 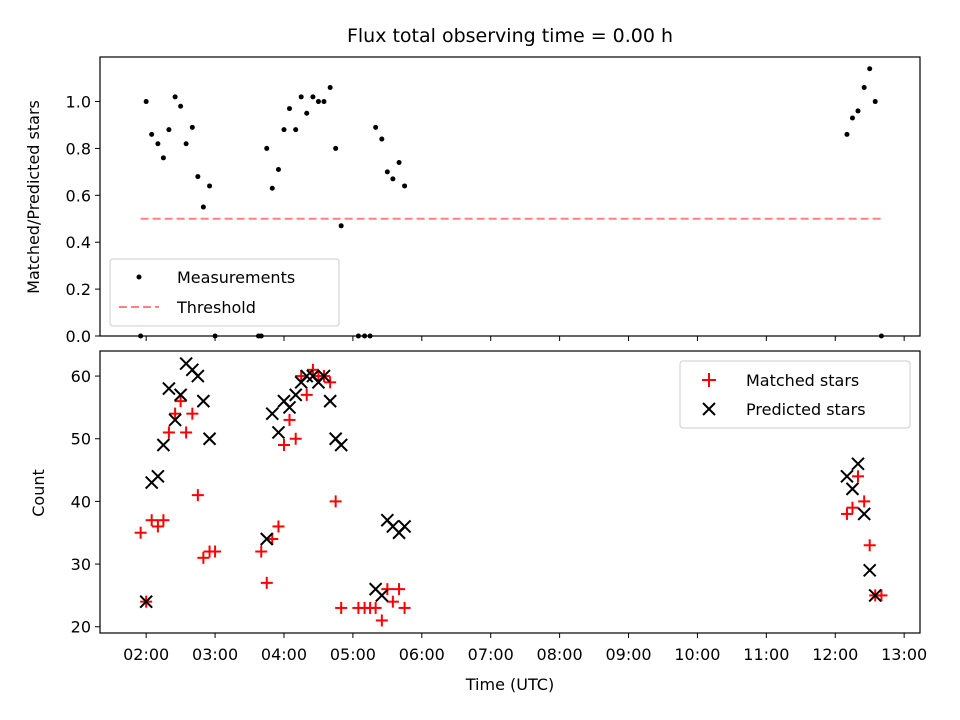 I want to click on ratio-y-tick-label: 0.2, so click(x=78, y=289).